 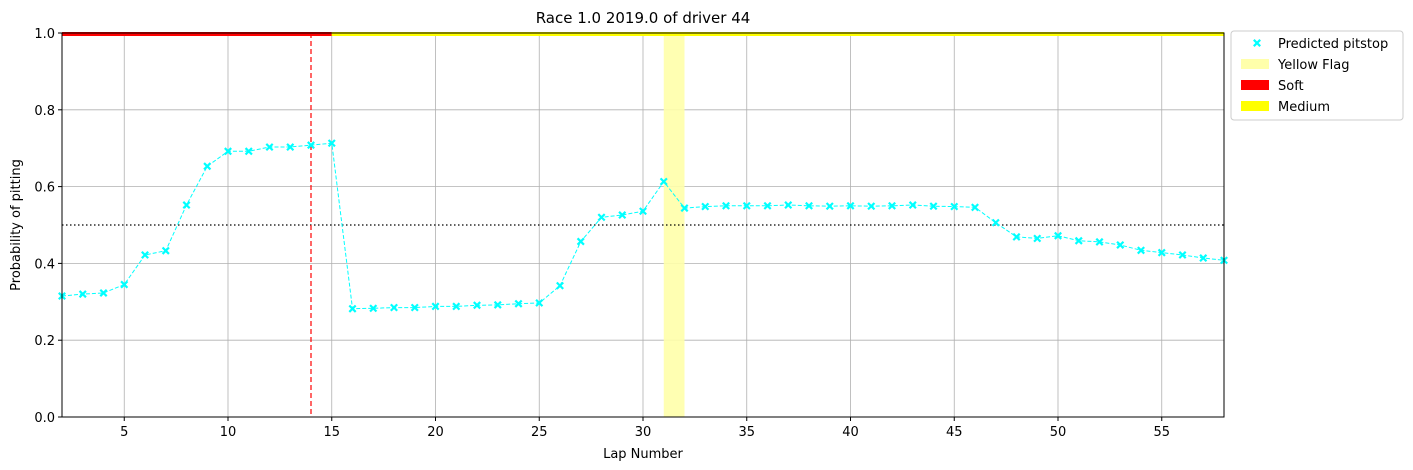 I want to click on y-axis-title: Probability of pitting, so click(x=16, y=225).